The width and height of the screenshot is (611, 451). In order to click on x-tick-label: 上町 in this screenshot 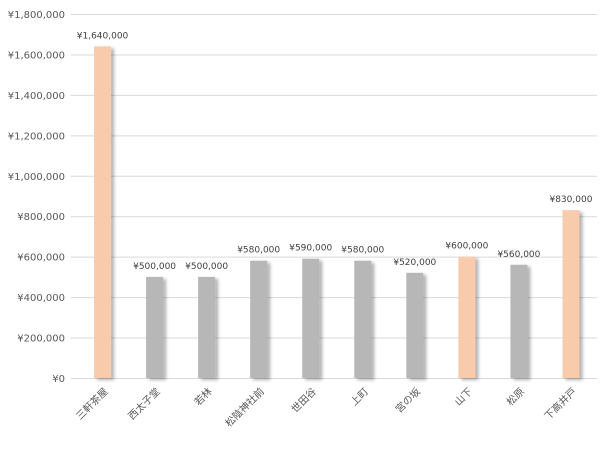, I will do `click(359, 397)`.